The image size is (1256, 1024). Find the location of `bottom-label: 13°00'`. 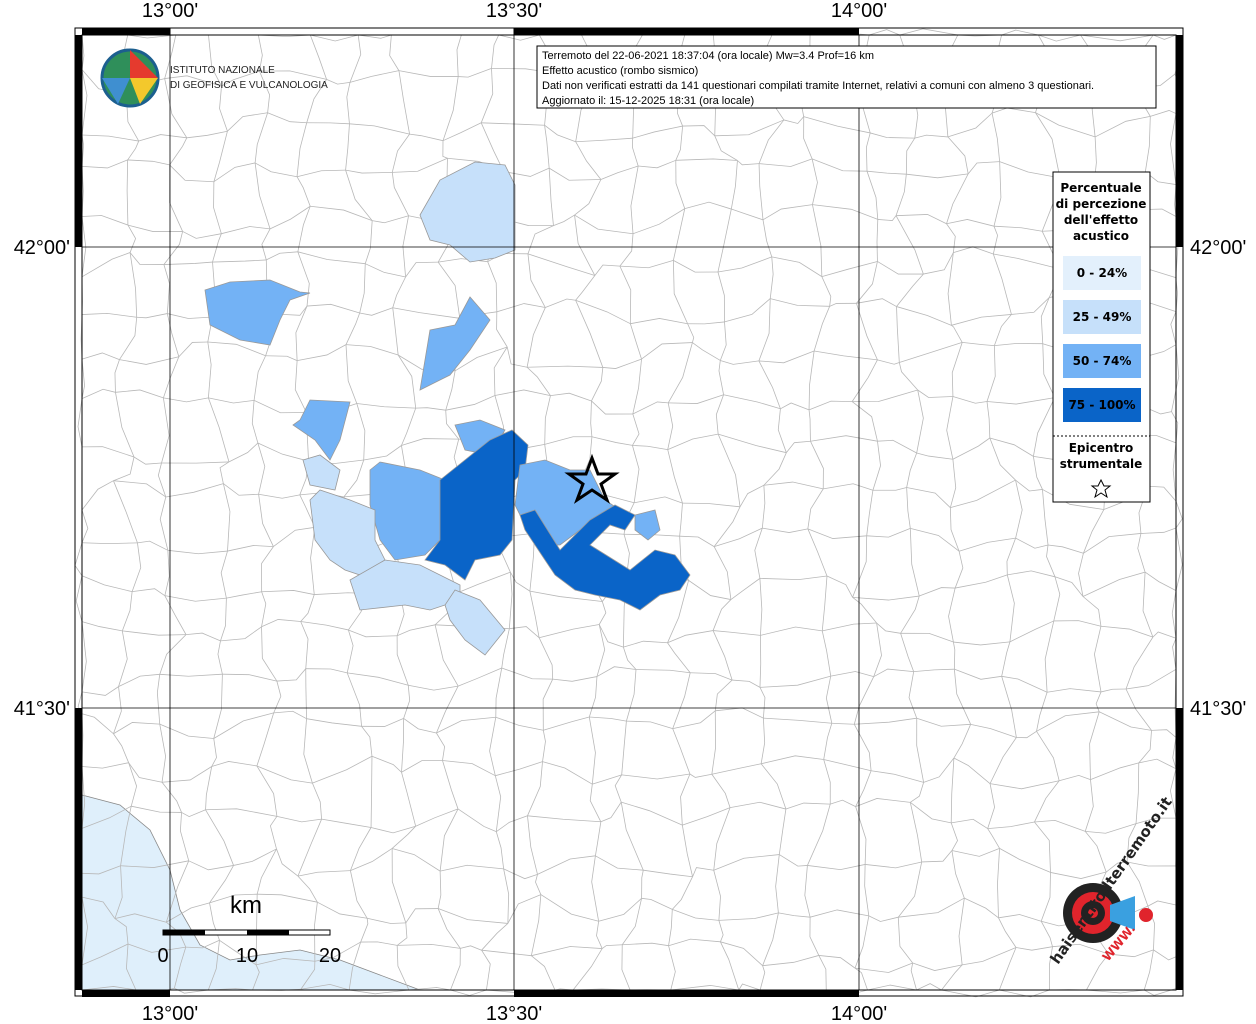

bottom-label: 13°00' is located at coordinates (170, 1013).